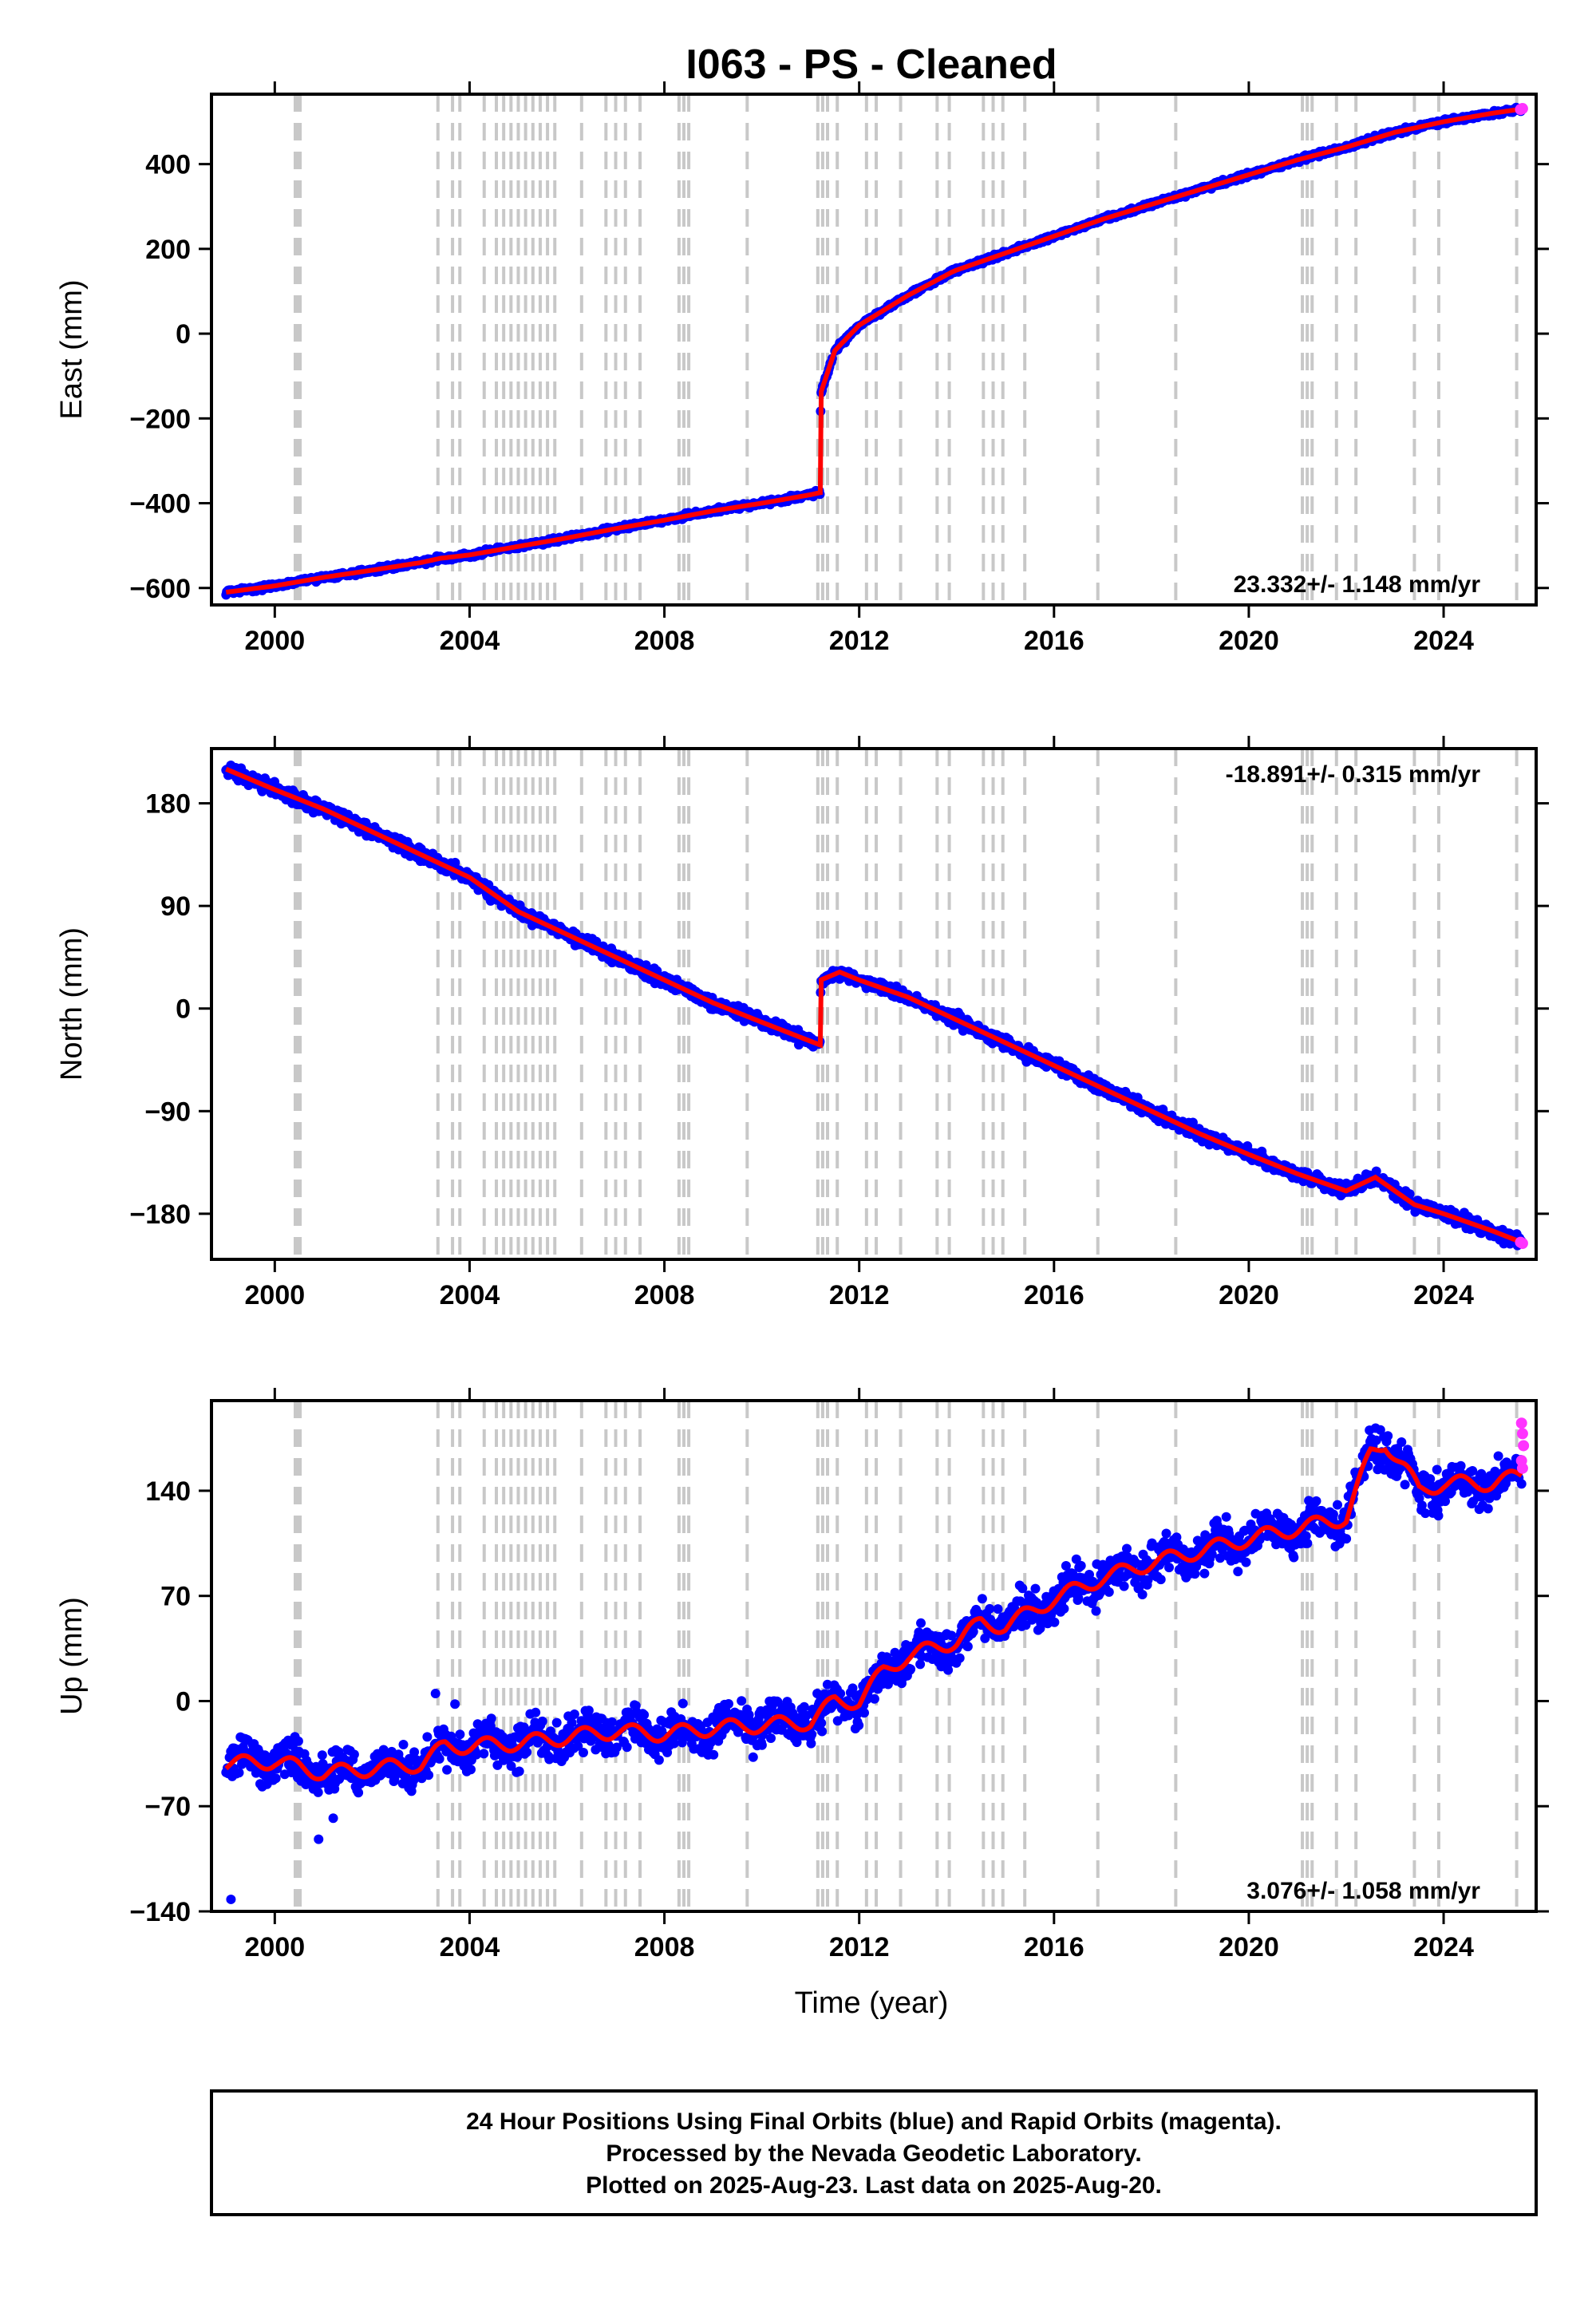 The width and height of the screenshot is (1596, 2316). Describe the element at coordinates (160, 419) in the screenshot. I see `y-tick-label: −200` at that location.